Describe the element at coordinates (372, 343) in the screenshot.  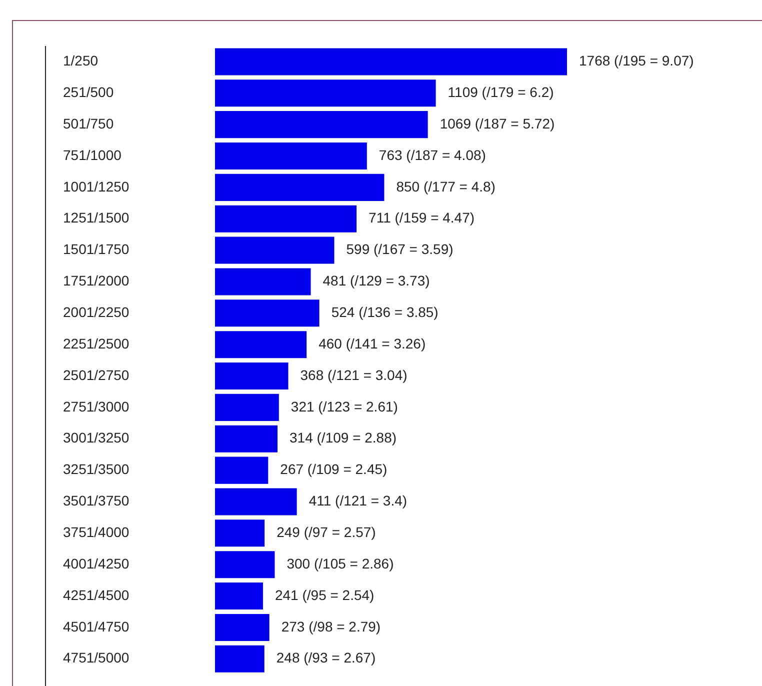
I see `data-label: 460 (/141 = 3.26)` at that location.